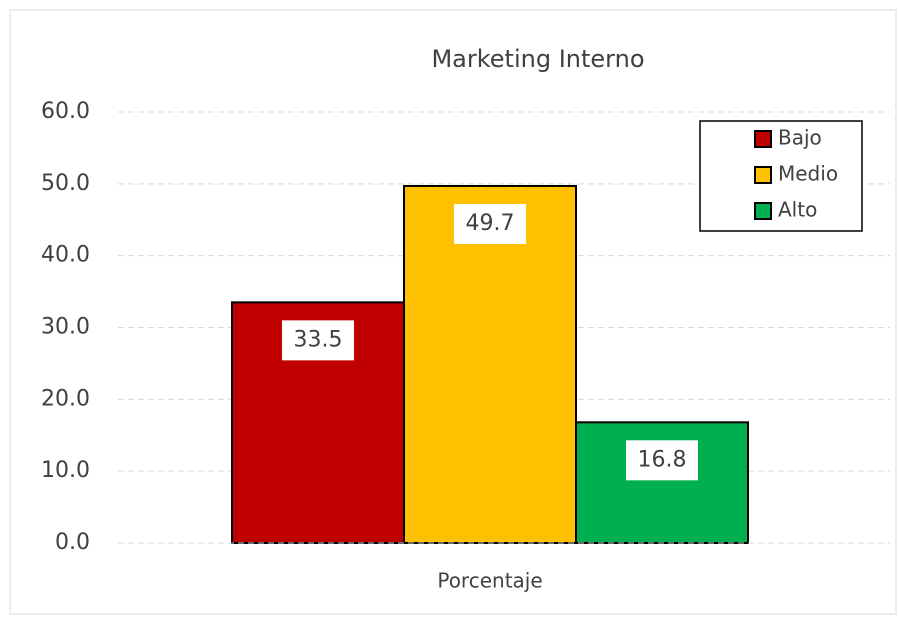 The image size is (900, 620). I want to click on legend-label: Bajo, so click(800, 138).